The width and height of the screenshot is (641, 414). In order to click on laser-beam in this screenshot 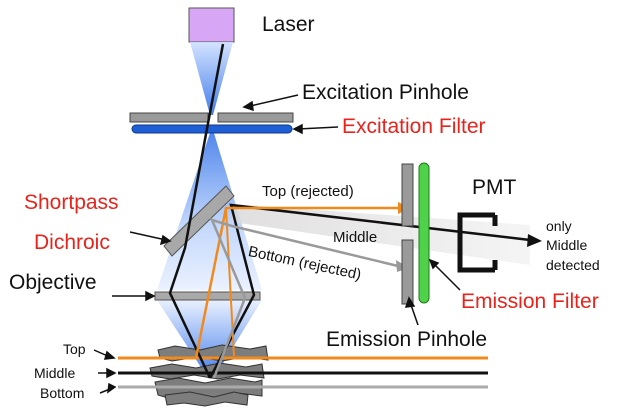, I will do `click(211, 78)`.